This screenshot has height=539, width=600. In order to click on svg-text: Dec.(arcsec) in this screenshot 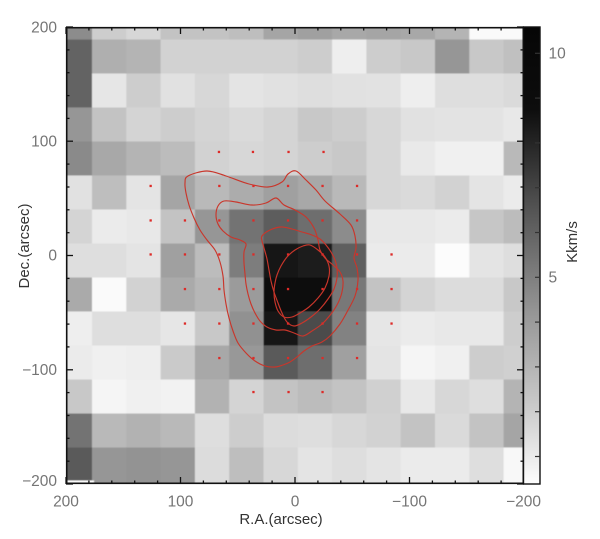, I will do `click(24, 245)`.